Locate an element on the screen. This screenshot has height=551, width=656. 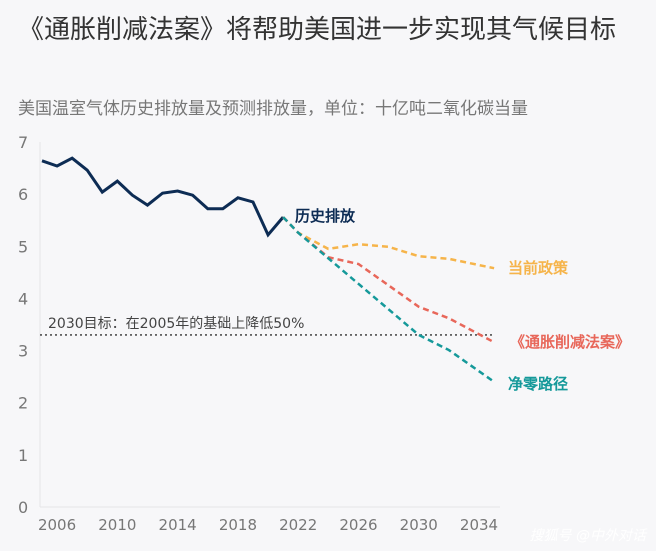
y-tick-label: 5 is located at coordinates (23, 246).